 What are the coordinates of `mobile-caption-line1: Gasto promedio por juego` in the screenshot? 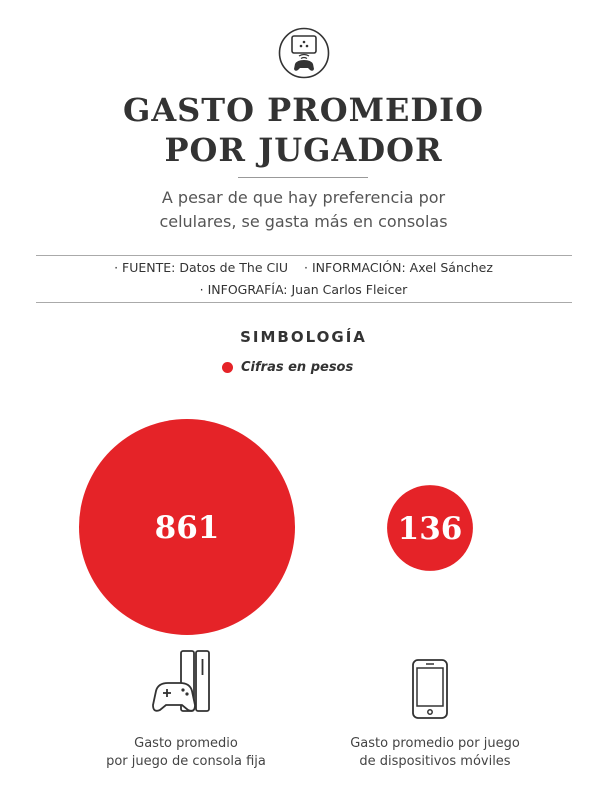 It's located at (435, 743).